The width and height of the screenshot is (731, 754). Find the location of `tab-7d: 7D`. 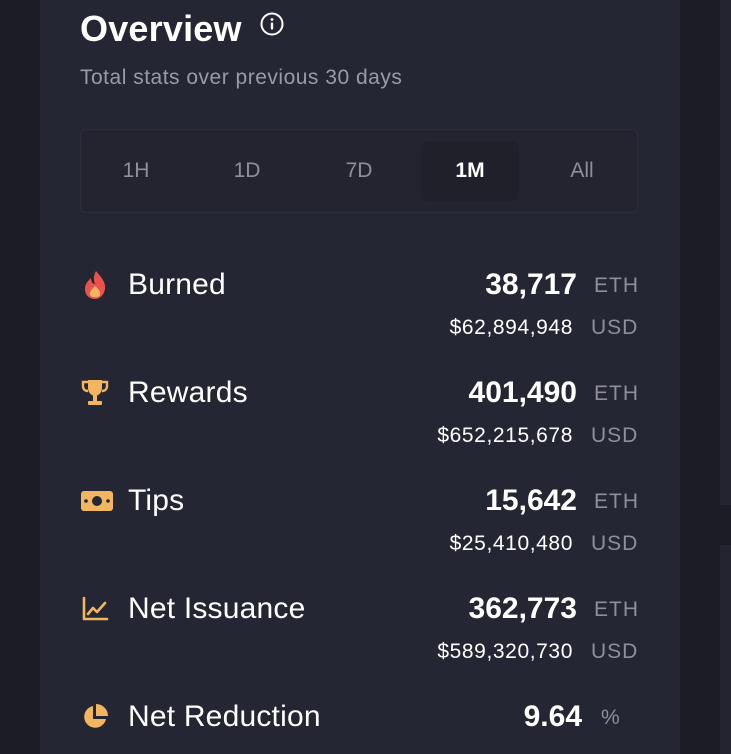

tab-7d: 7D is located at coordinates (359, 170).